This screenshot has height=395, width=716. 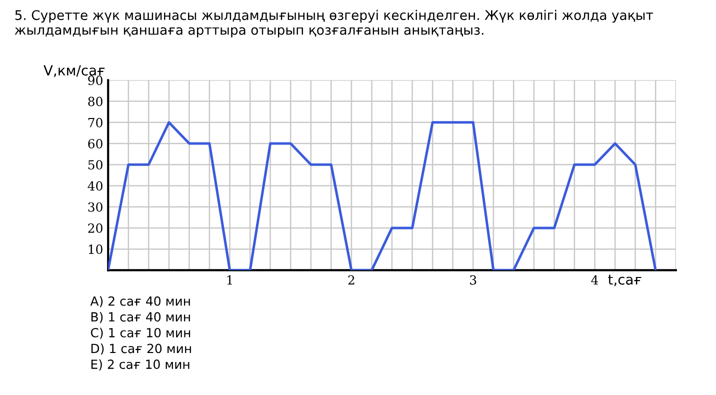 What do you see at coordinates (140, 364) in the screenshot?
I see `text: E) 2 сағ 10 мин` at bounding box center [140, 364].